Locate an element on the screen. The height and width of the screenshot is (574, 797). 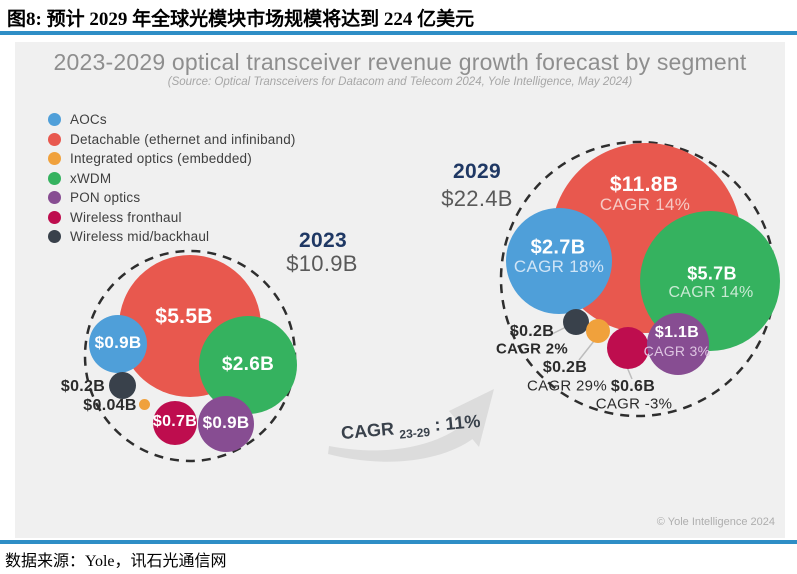
year-label-2023: 2023 is located at coordinates (323, 240).